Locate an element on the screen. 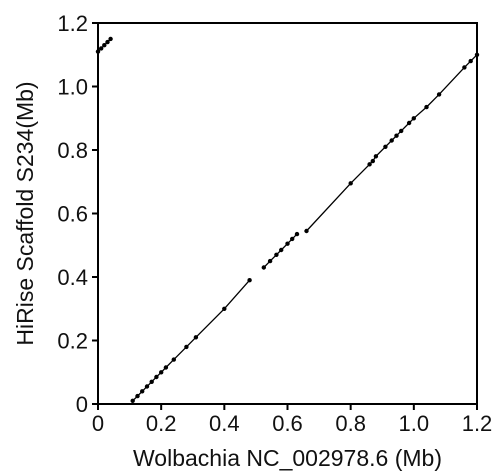  y-tick-label: 0 is located at coordinates (82, 404).